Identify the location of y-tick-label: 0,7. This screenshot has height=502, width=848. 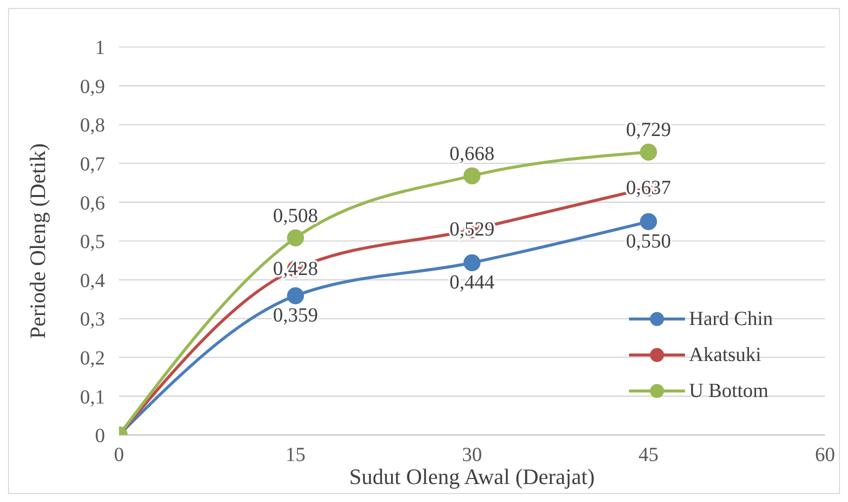
(92, 165).